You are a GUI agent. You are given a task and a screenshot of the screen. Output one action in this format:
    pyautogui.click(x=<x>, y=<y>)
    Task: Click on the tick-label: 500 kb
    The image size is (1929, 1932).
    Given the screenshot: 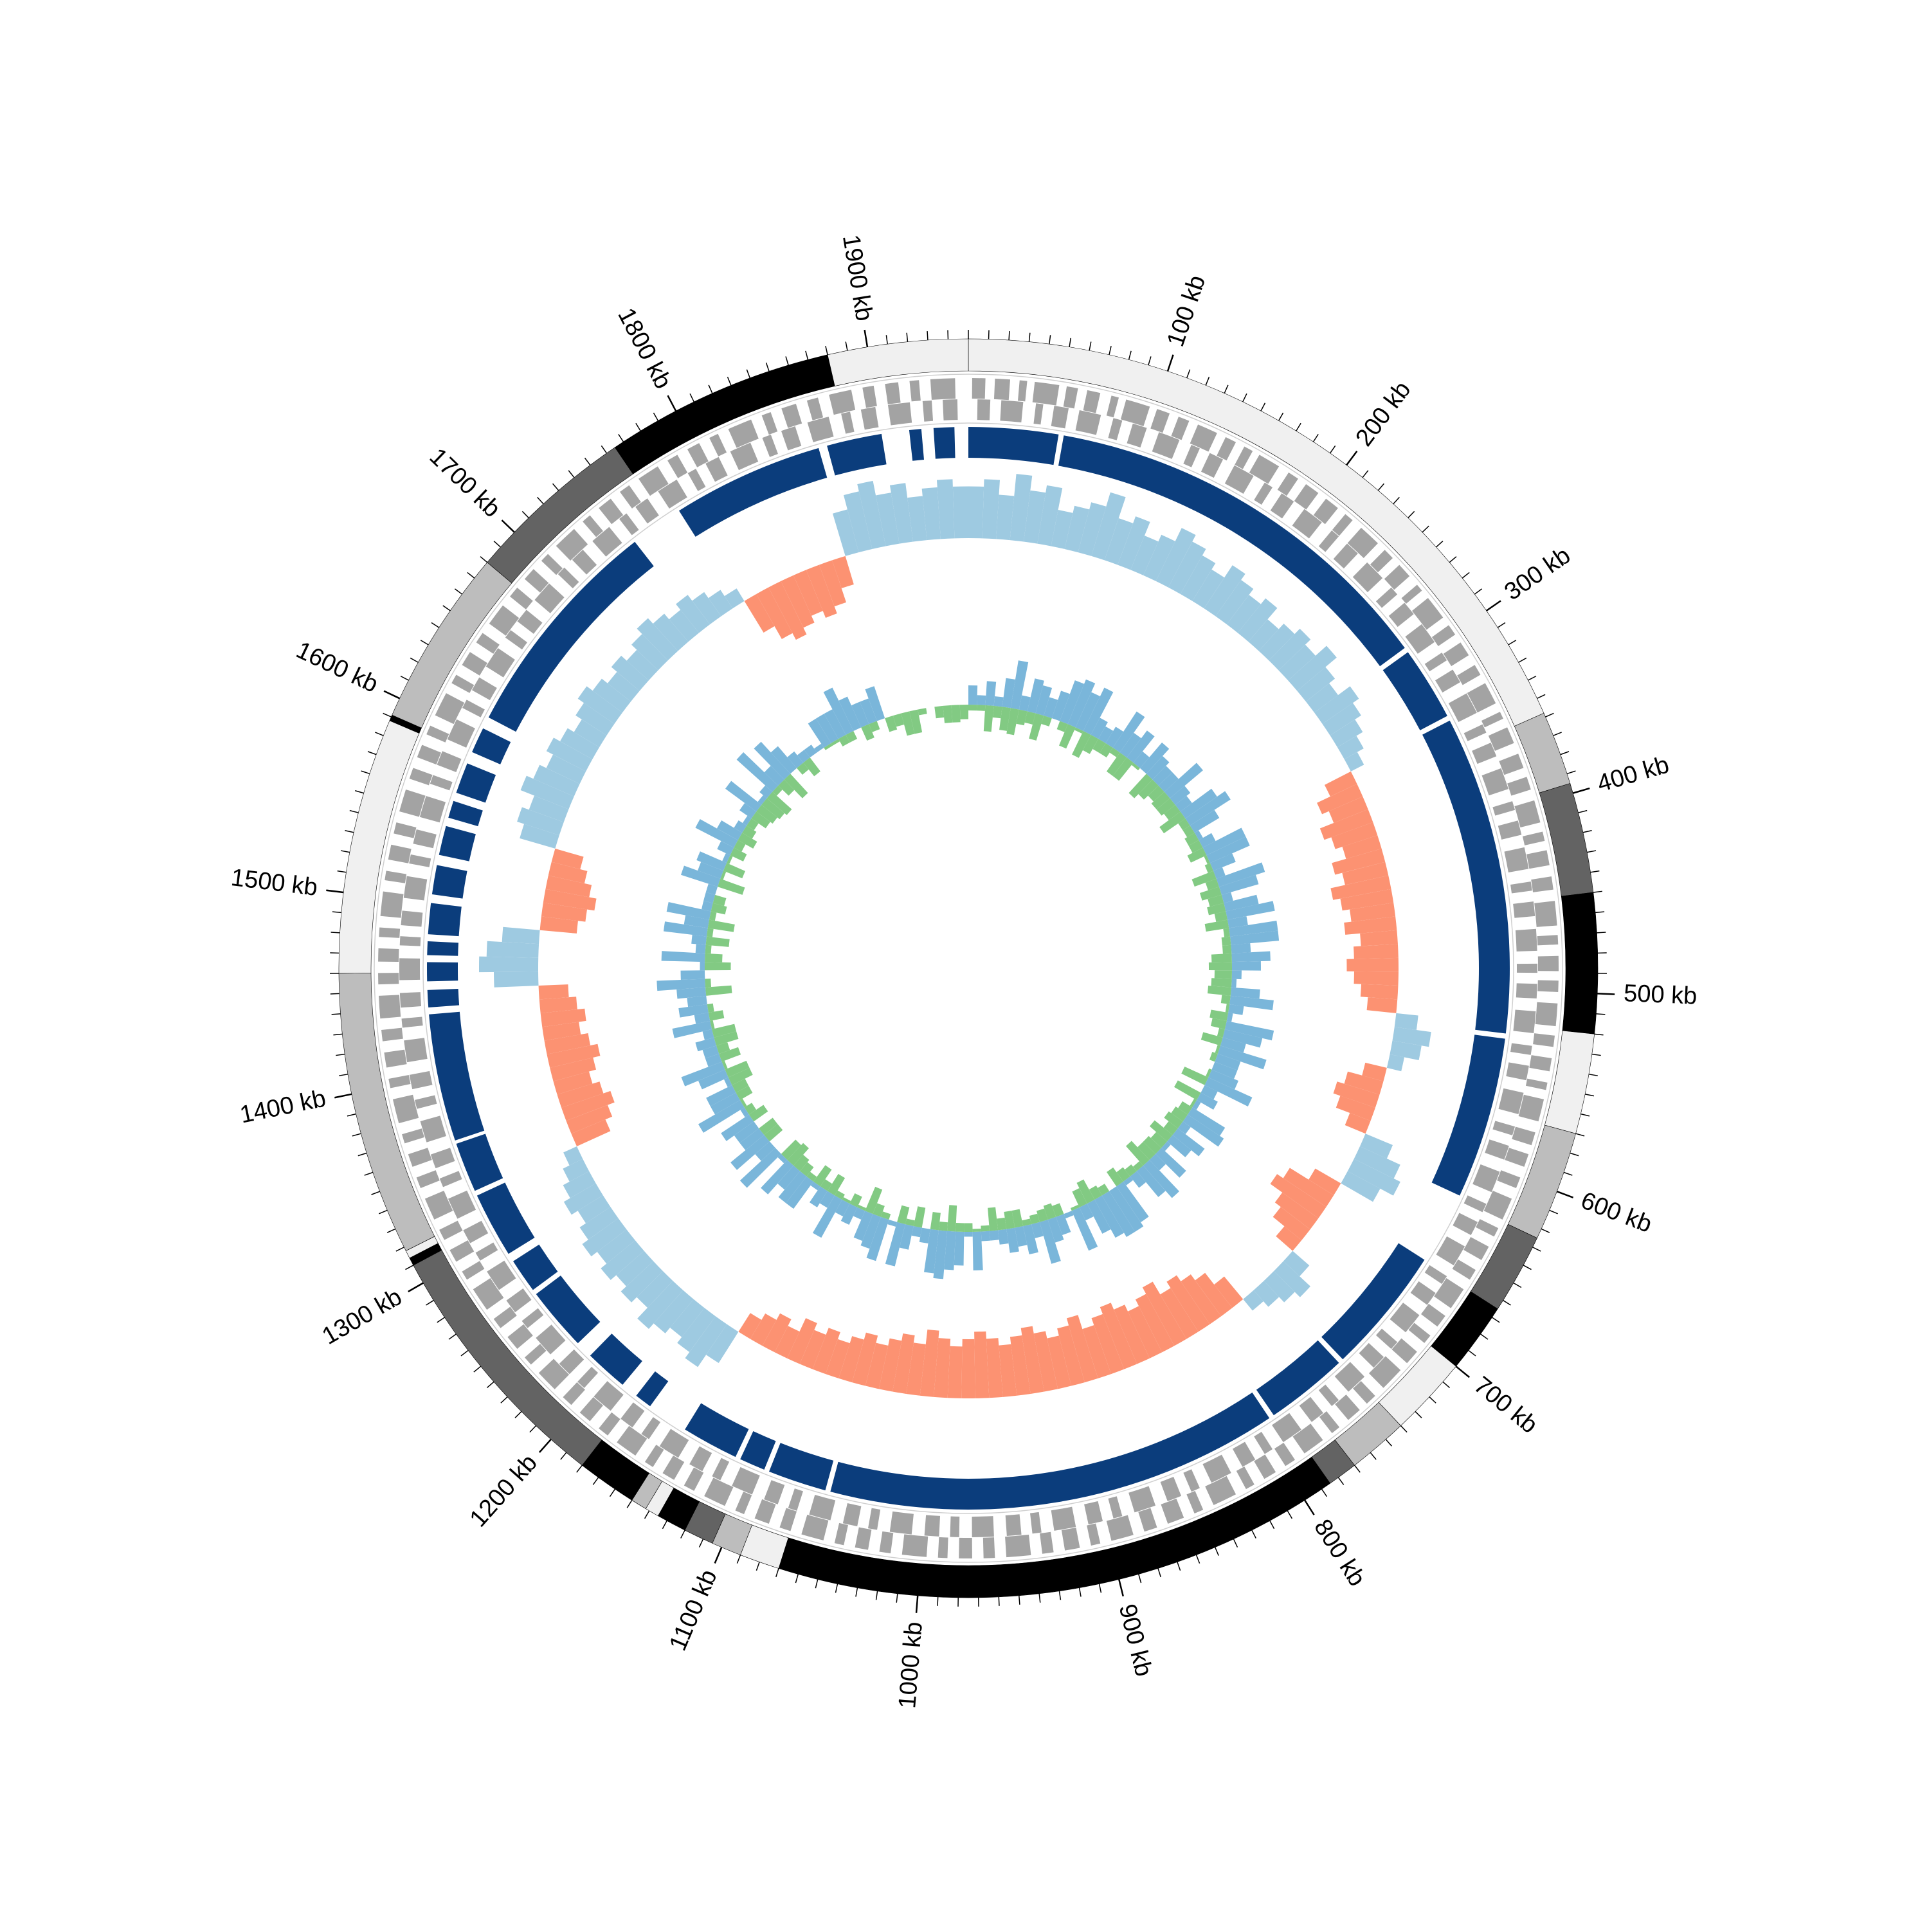 What is the action you would take?
    pyautogui.click(x=1660, y=995)
    